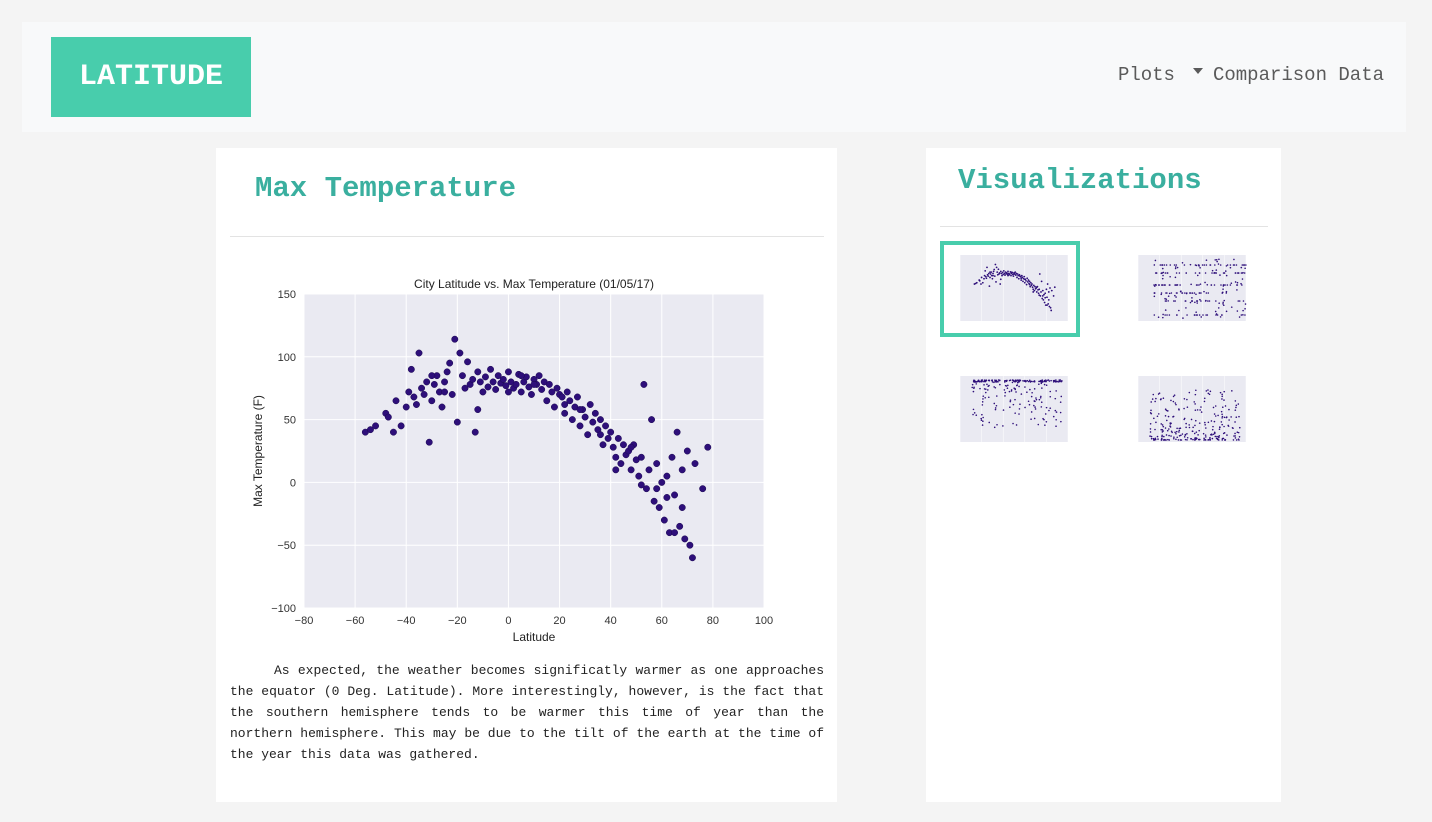 The height and width of the screenshot is (822, 1432). What do you see at coordinates (151, 77) in the screenshot?
I see `brand-logo: LATITUDE` at bounding box center [151, 77].